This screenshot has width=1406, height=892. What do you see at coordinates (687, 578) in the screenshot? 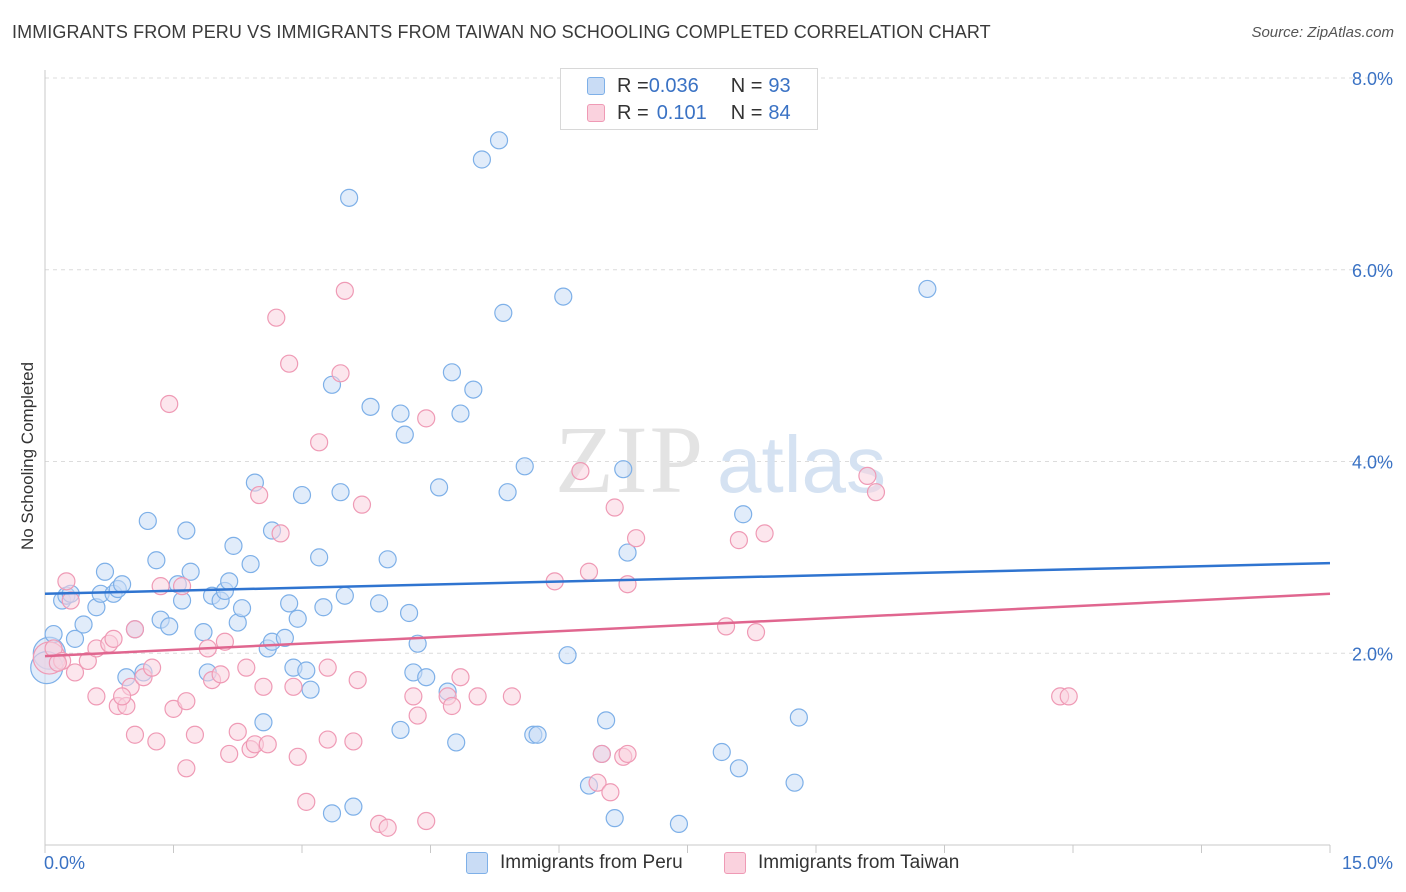
I see `trend-line-peru` at bounding box center [687, 578].